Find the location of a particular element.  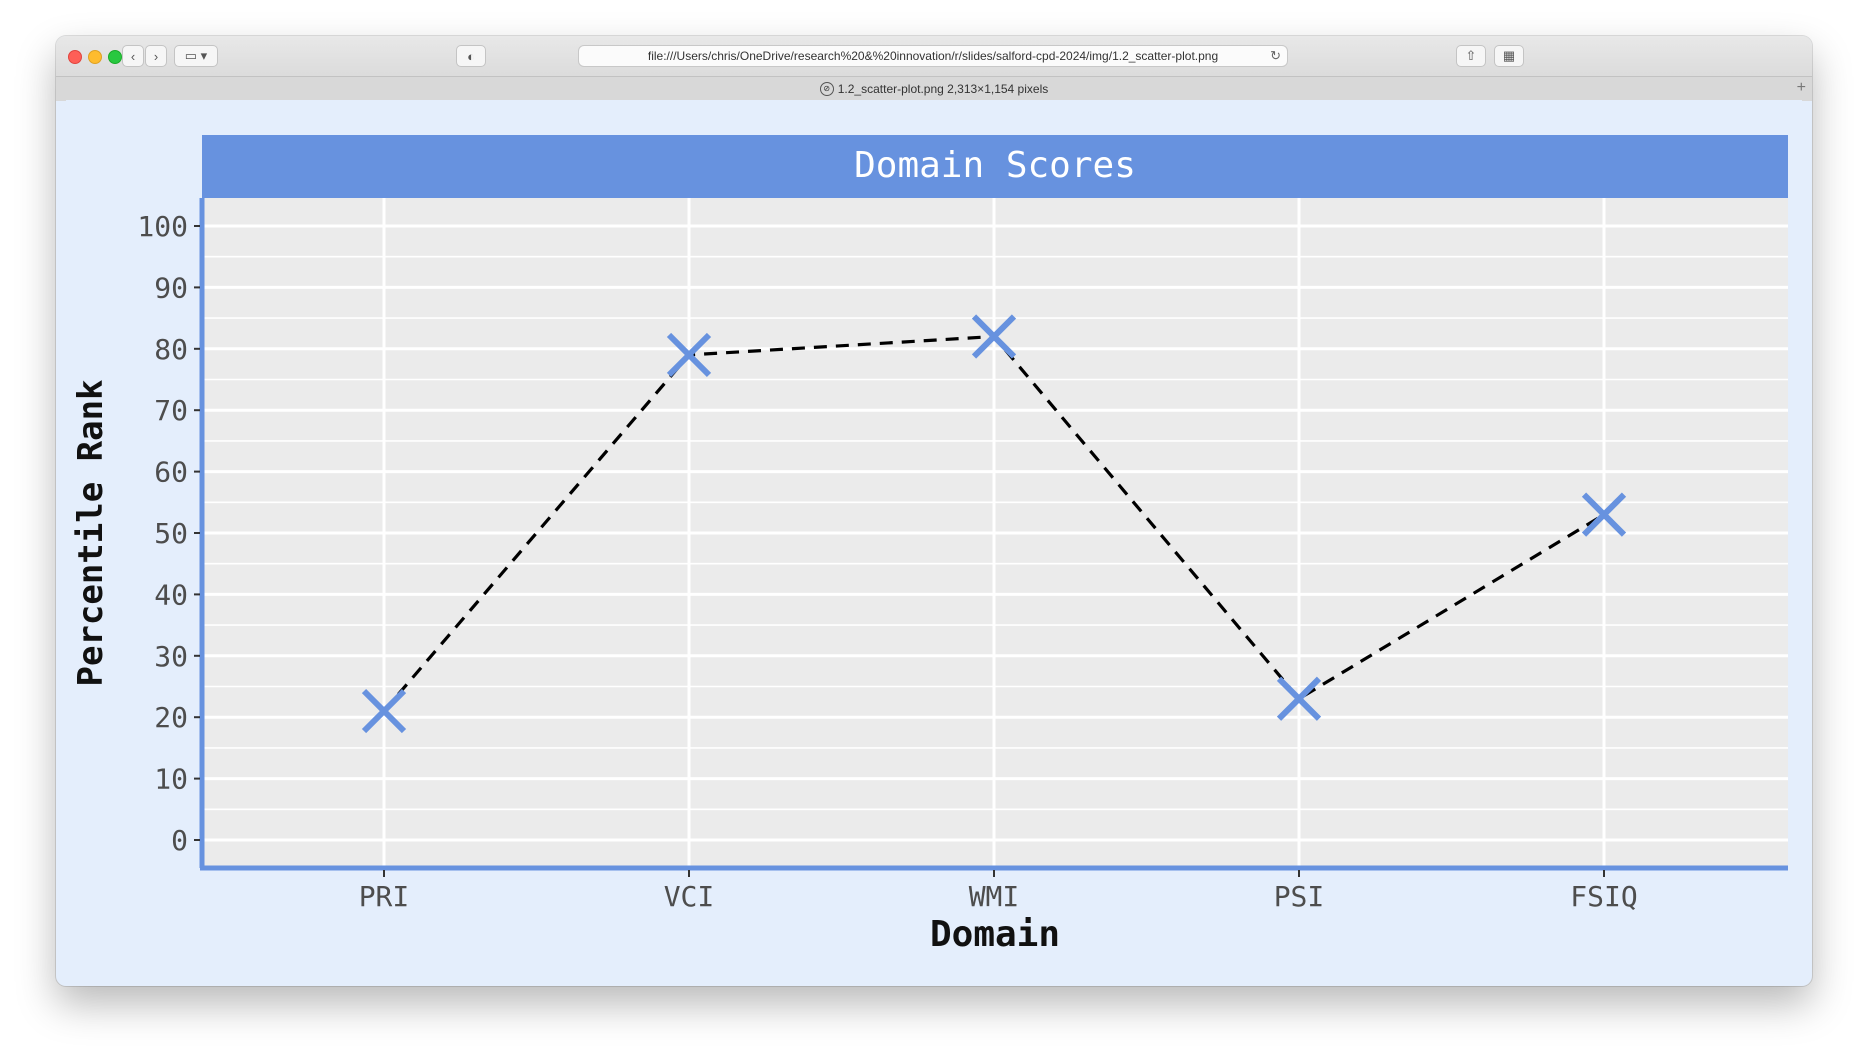

share-icon: ⇧ is located at coordinates (1471, 55).